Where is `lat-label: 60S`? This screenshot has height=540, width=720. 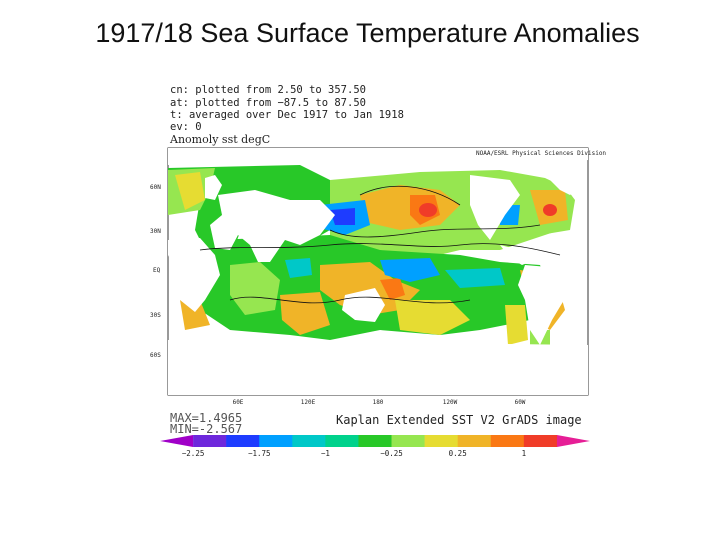 lat-label: 60S is located at coordinates (155, 355).